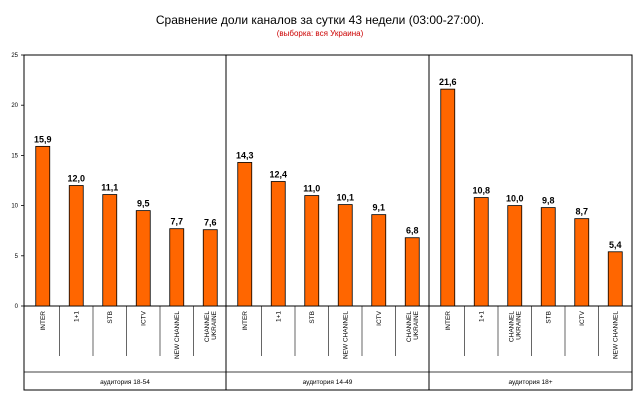 This screenshot has width=640, height=400. Describe the element at coordinates (14, 156) in the screenshot. I see `y-tick-label: 15` at that location.